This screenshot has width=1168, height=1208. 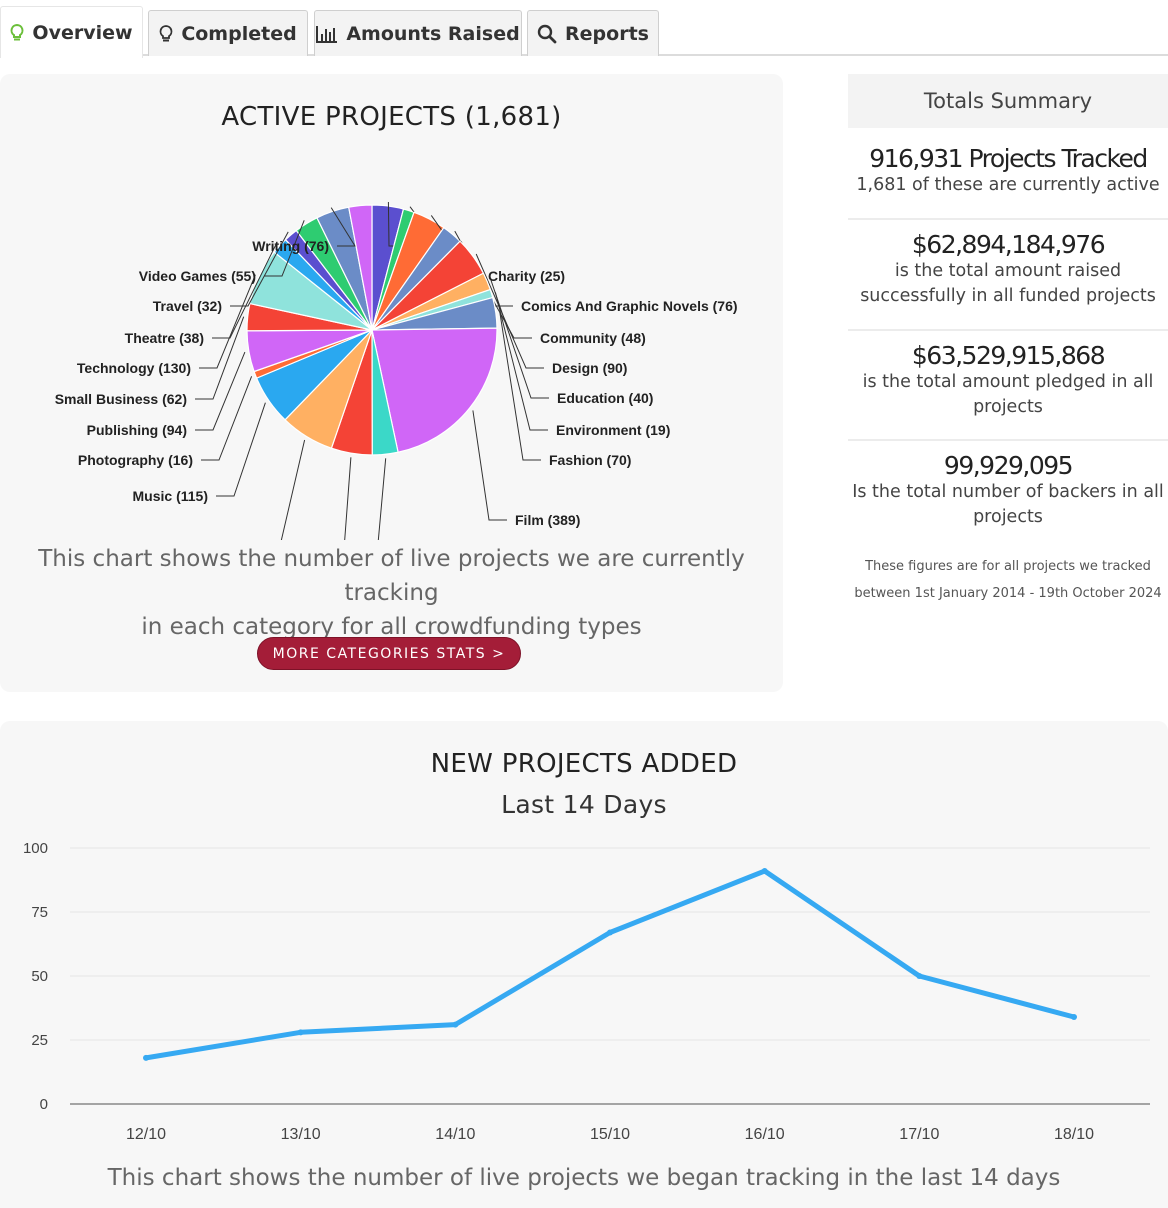 I want to click on y-tick-label: 25, so click(x=39, y=1040).